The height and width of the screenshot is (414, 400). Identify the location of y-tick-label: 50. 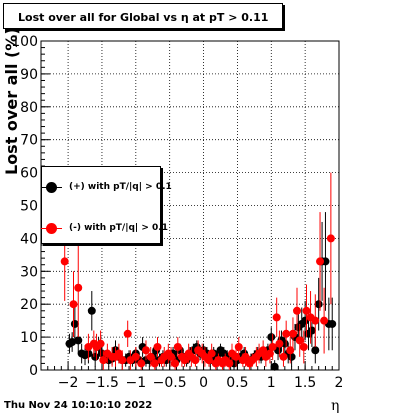
(29, 207).